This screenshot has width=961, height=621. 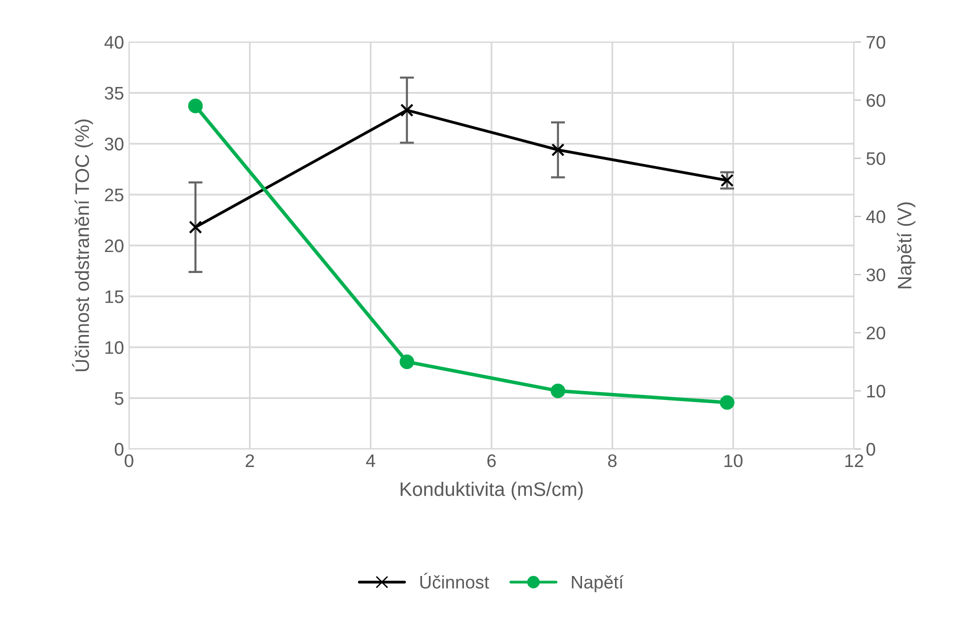 What do you see at coordinates (491, 461) in the screenshot?
I see `x-tick-label: 6` at bounding box center [491, 461].